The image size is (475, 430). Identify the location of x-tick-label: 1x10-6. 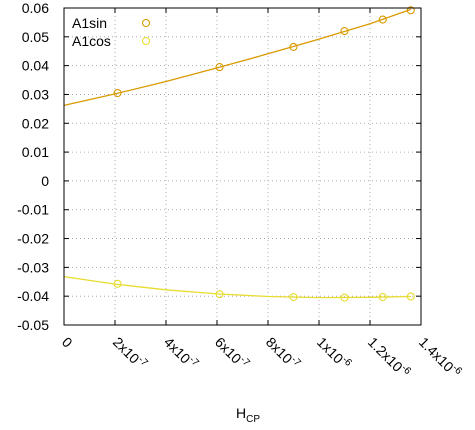
(334, 353).